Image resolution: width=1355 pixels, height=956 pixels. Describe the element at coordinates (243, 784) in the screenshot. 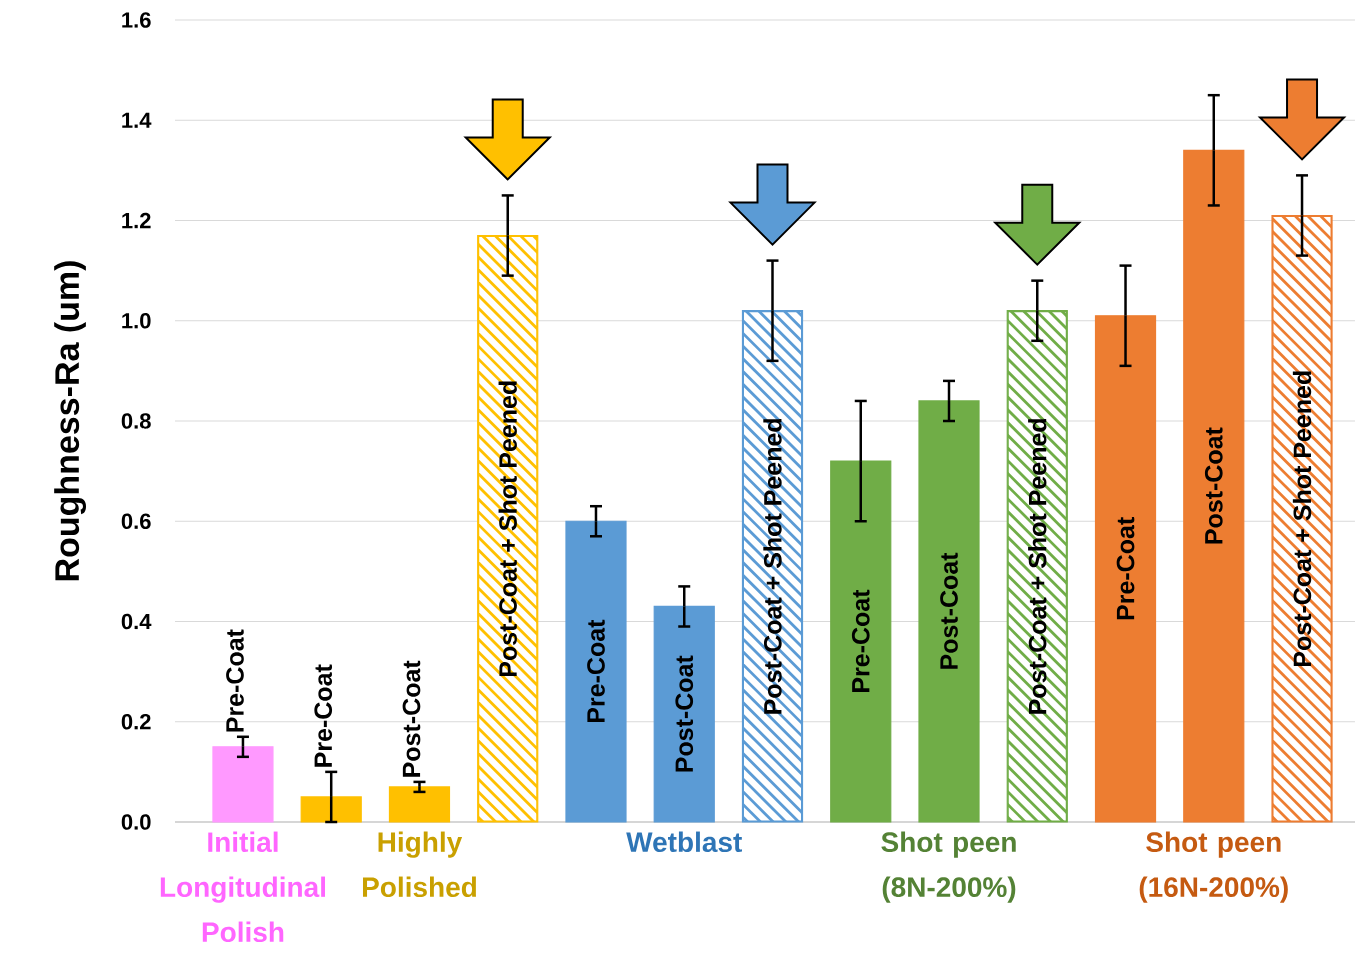

I see `bar` at that location.